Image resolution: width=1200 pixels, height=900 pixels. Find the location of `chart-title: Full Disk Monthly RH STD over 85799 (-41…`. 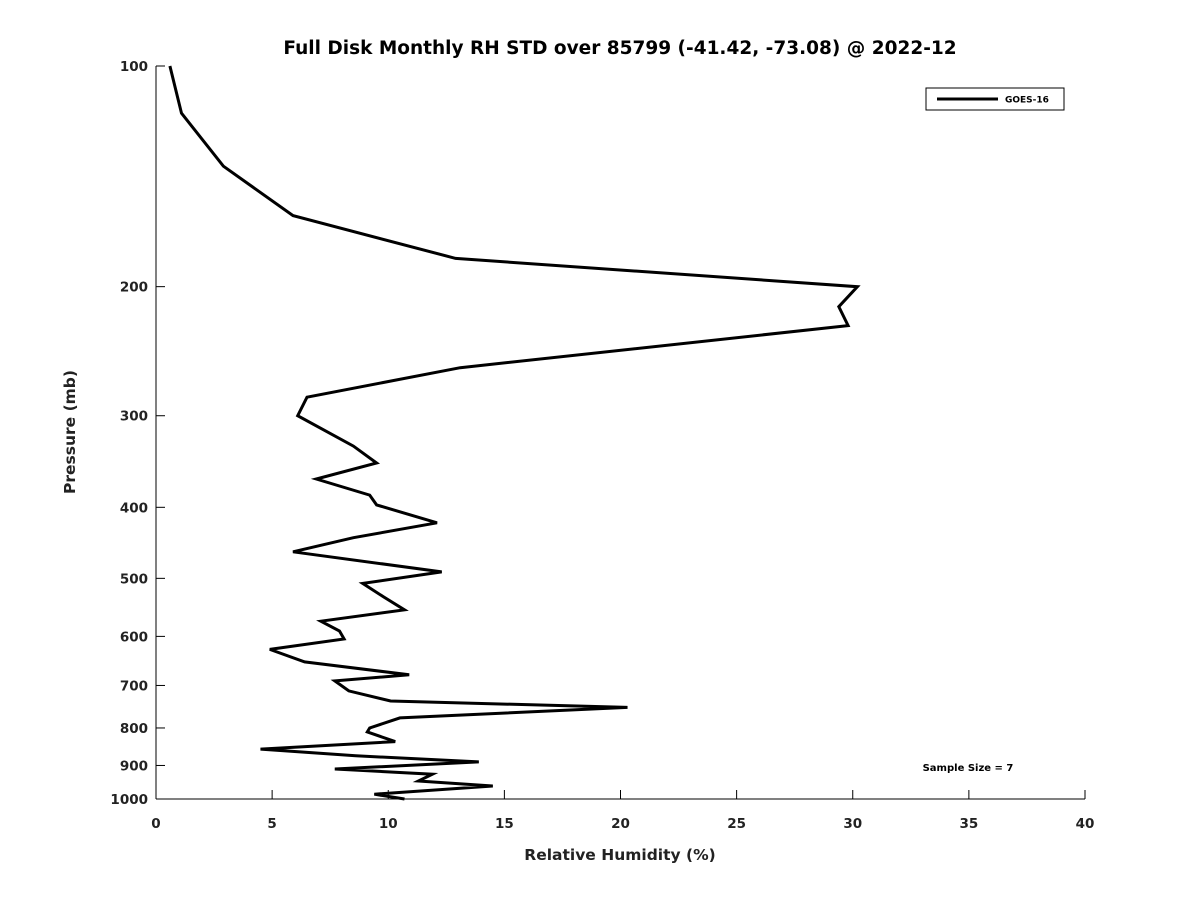

chart-title: Full Disk Monthly RH STD over 85799 (-41… is located at coordinates (619, 48).